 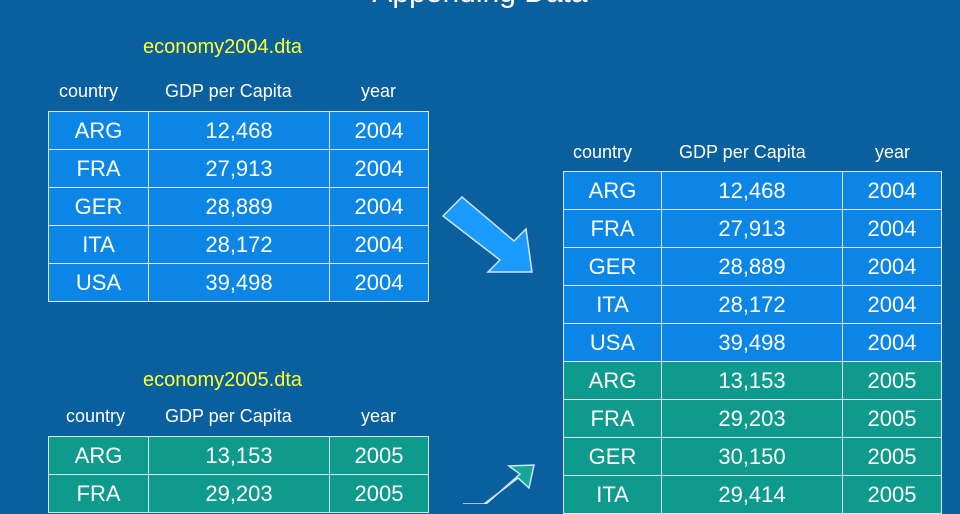 What do you see at coordinates (223, 47) in the screenshot?
I see `filename-2004: economy2004.dta` at bounding box center [223, 47].